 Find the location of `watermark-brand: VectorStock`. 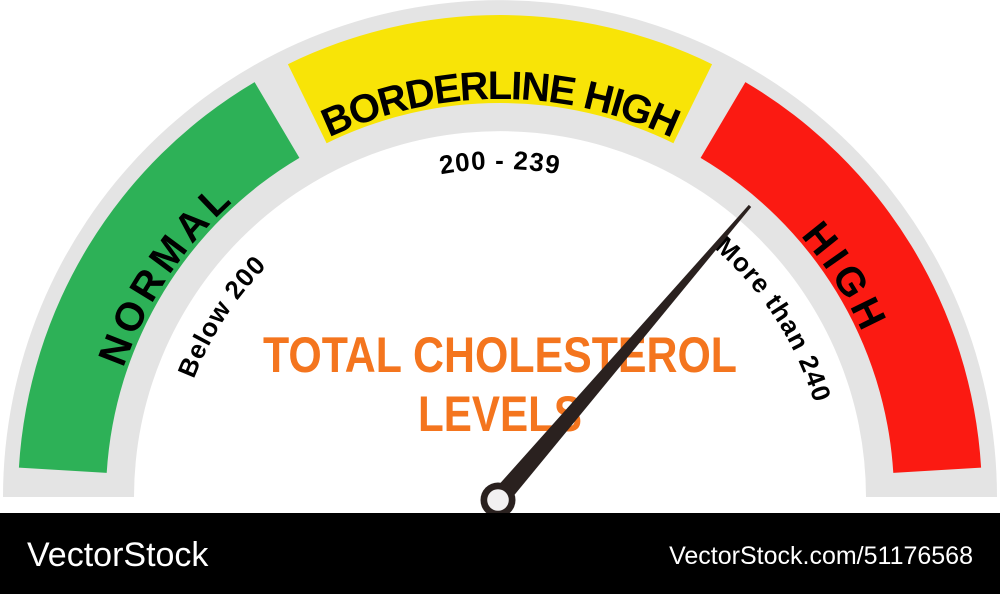

watermark-brand: VectorStock is located at coordinates (118, 555).